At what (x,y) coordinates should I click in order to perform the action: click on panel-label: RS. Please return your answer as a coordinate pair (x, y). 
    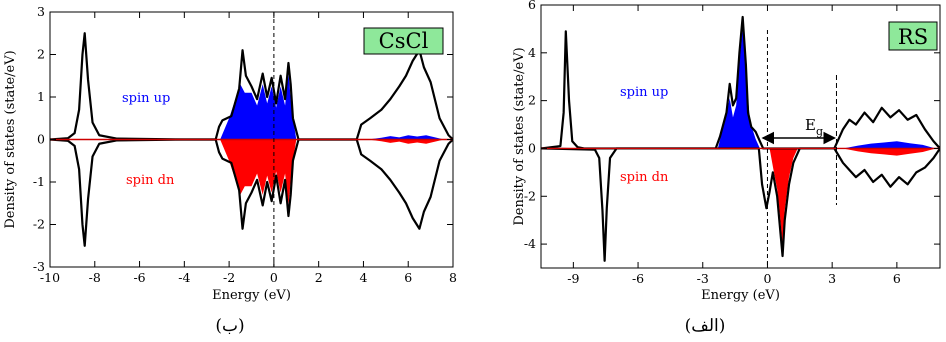
    Looking at the image, I should click on (913, 37).